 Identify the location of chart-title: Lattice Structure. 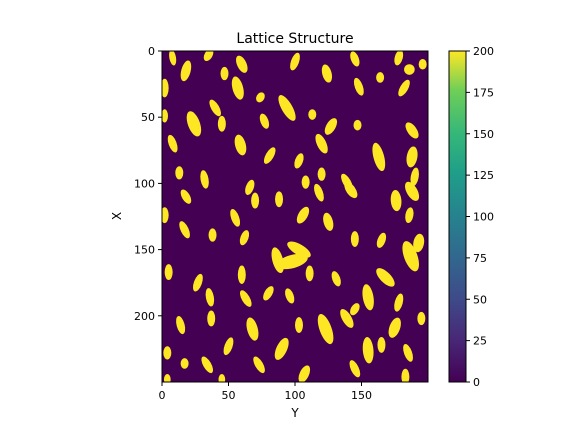
(294, 39).